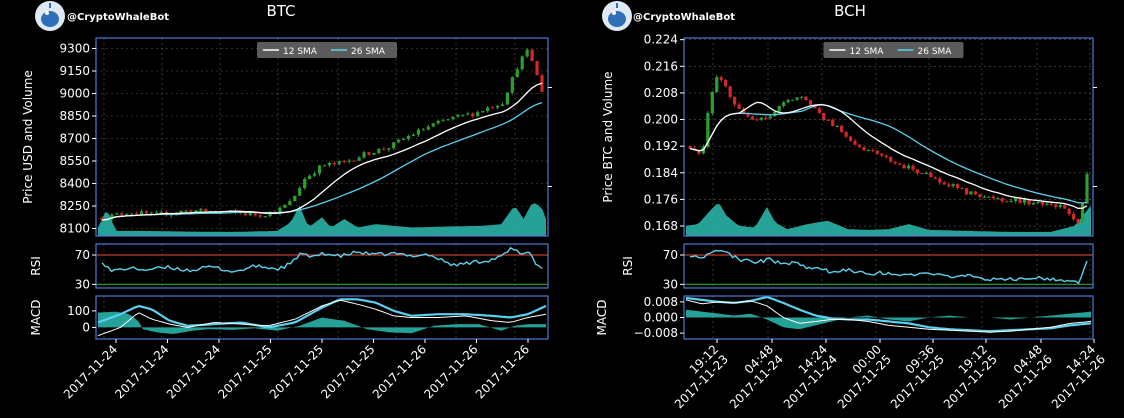 This screenshot has width=1124, height=418. Describe the element at coordinates (1020, 376) in the screenshot. I see `x-tick-label: 04:482017-11-26` at that location.